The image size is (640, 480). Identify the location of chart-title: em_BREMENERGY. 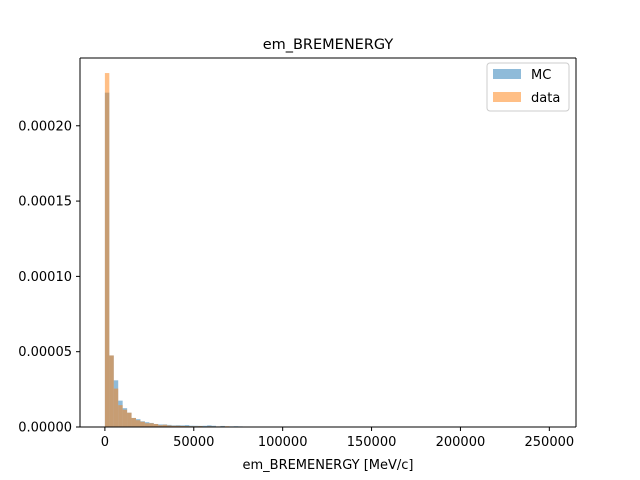
(328, 45).